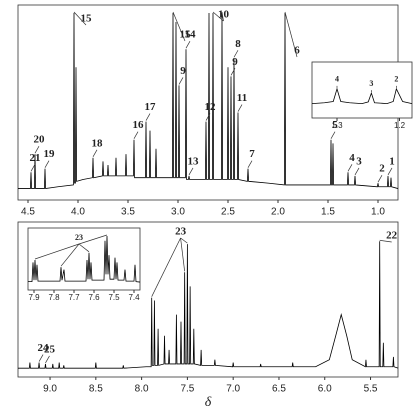 This screenshot has width=420, height=411. Describe the element at coordinates (278, 212) in the screenshot. I see `x-tick-label: 2.0` at that location.